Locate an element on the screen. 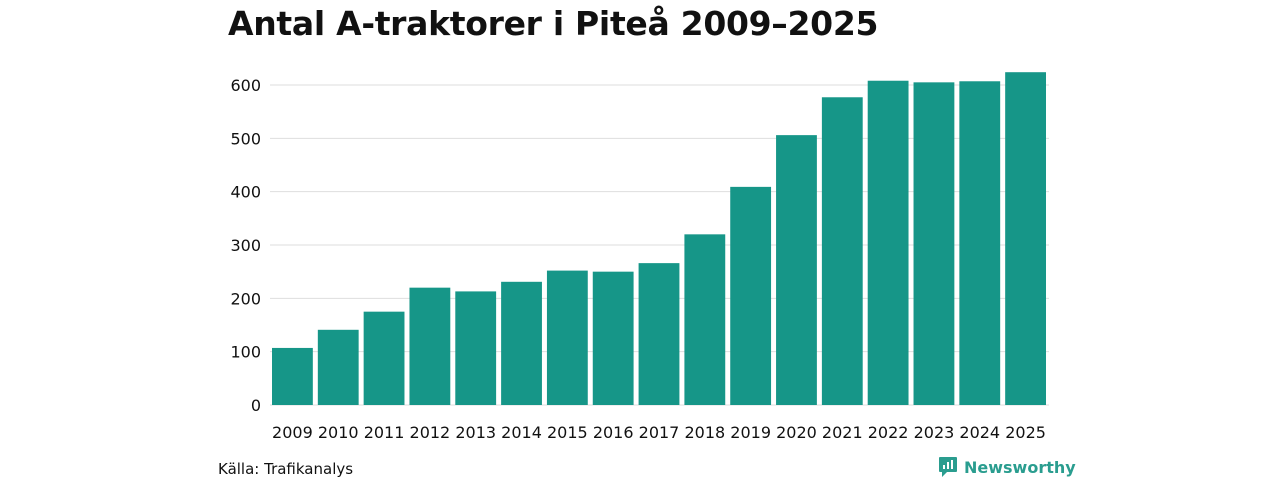 The height and width of the screenshot is (480, 1280). bar-2019 is located at coordinates (751, 295).